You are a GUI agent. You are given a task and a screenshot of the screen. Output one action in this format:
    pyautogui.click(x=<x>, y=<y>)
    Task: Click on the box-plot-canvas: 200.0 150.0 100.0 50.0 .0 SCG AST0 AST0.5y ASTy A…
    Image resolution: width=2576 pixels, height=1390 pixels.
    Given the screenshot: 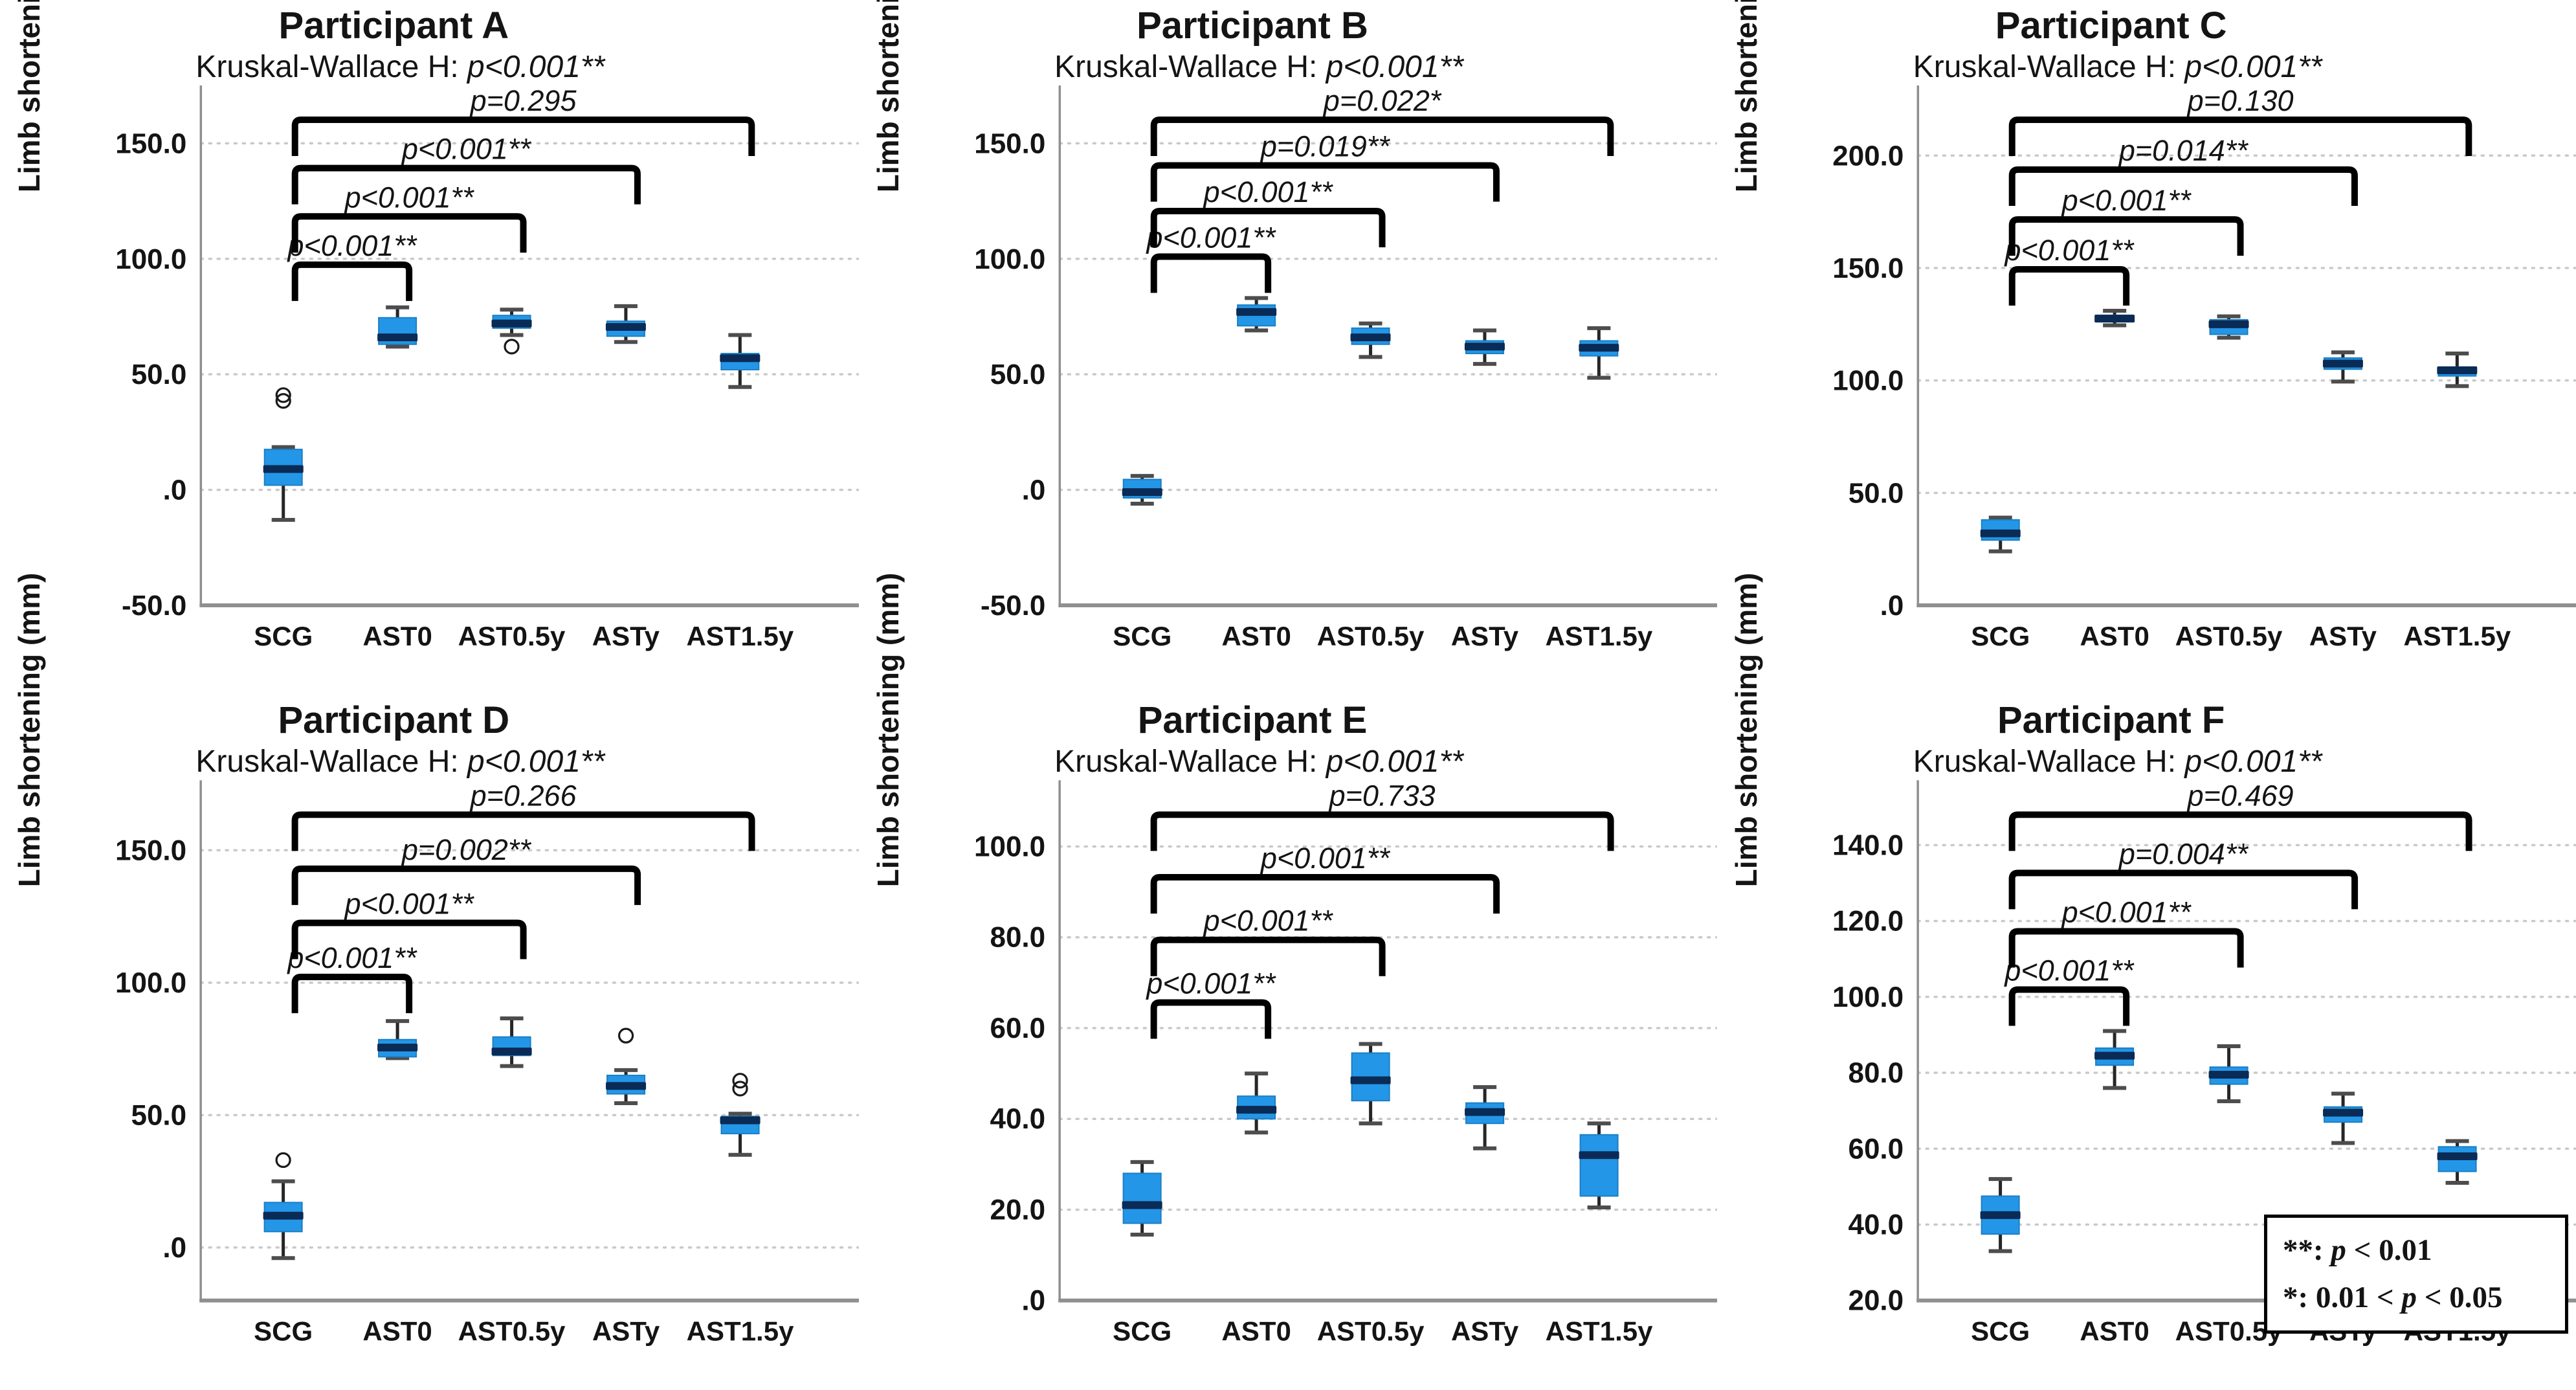 What is the action you would take?
    pyautogui.click(x=2204, y=367)
    